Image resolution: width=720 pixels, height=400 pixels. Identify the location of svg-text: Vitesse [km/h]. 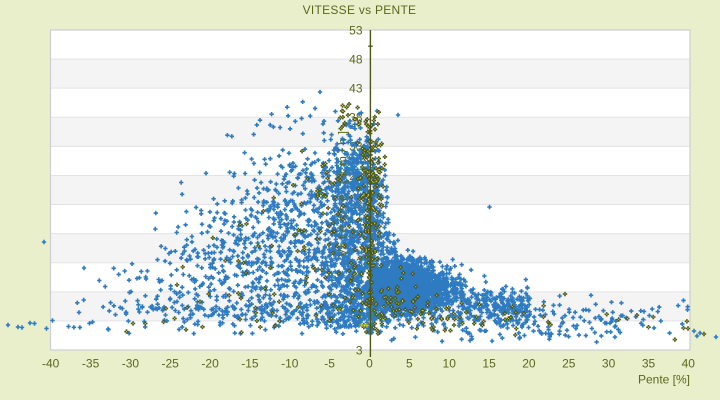
(343, 192).